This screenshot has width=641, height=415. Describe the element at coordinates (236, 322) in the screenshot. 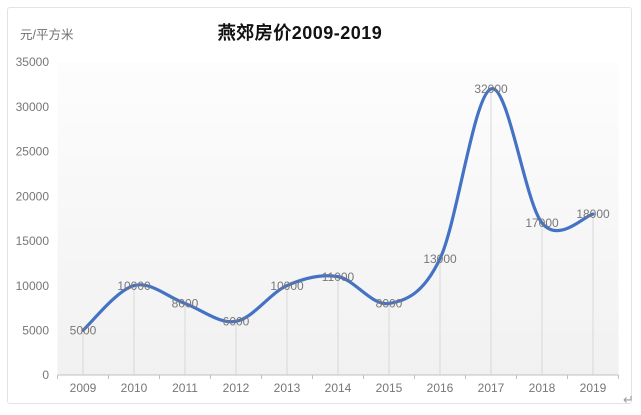

I see `svg-text: 6000` at that location.